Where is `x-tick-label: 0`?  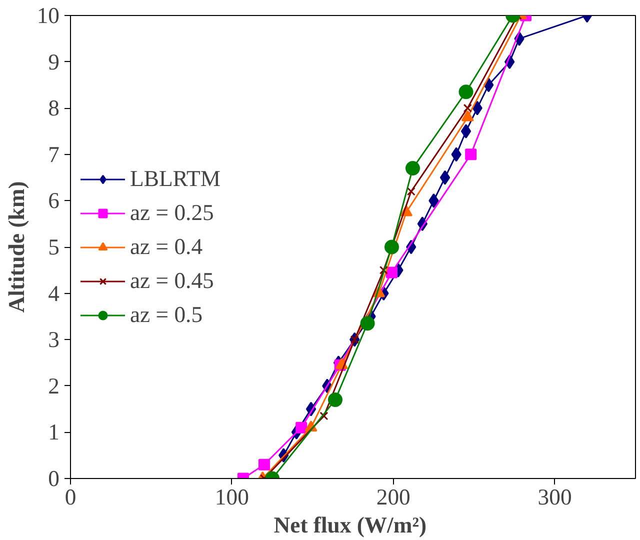 x-tick-label: 0 is located at coordinates (70, 497).